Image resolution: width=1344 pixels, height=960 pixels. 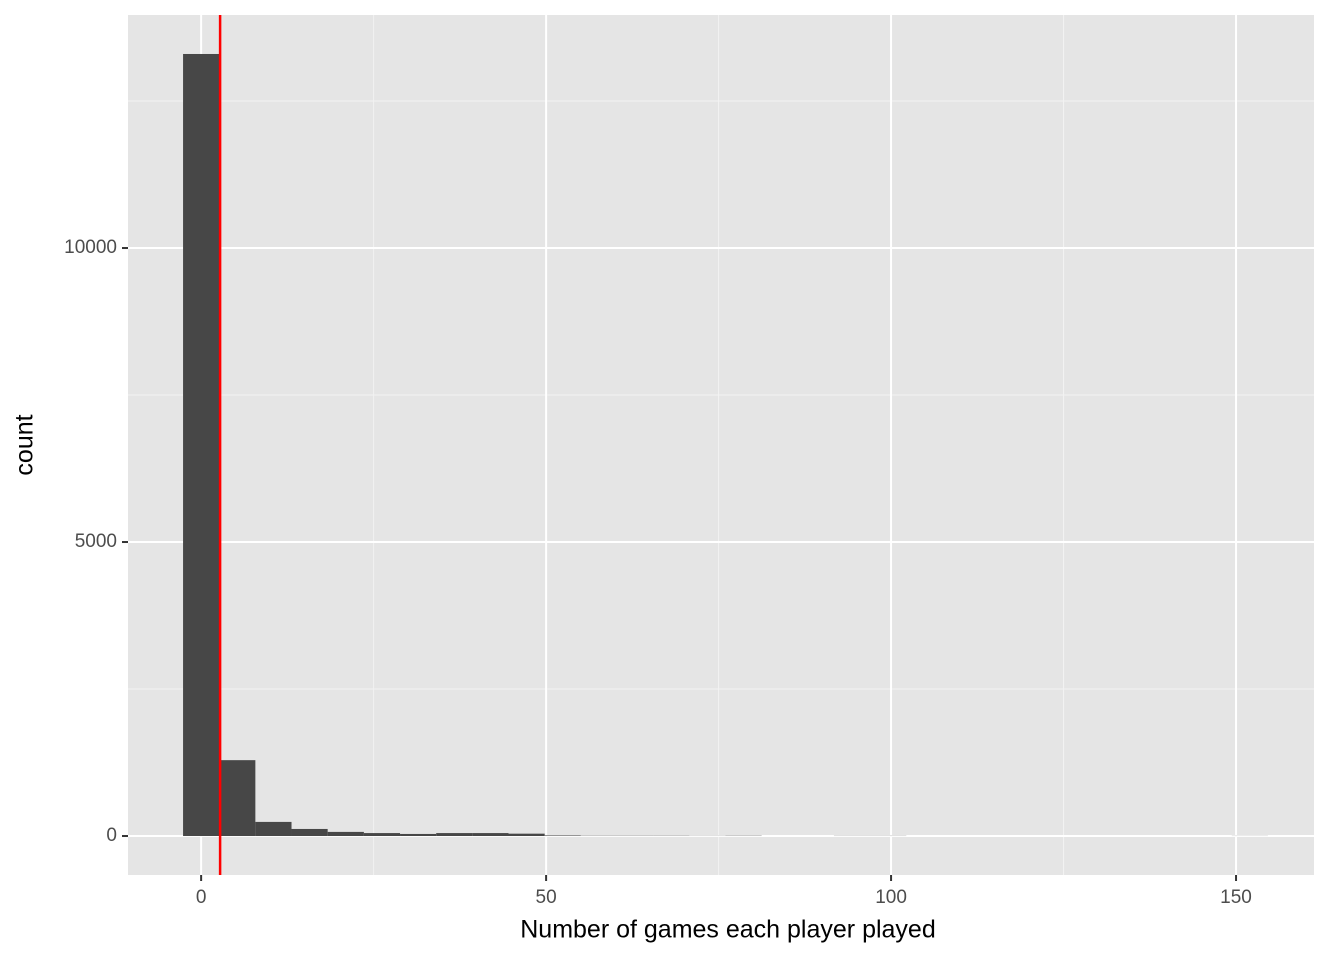 I want to click on y-tick-label: 0, so click(x=111, y=835).